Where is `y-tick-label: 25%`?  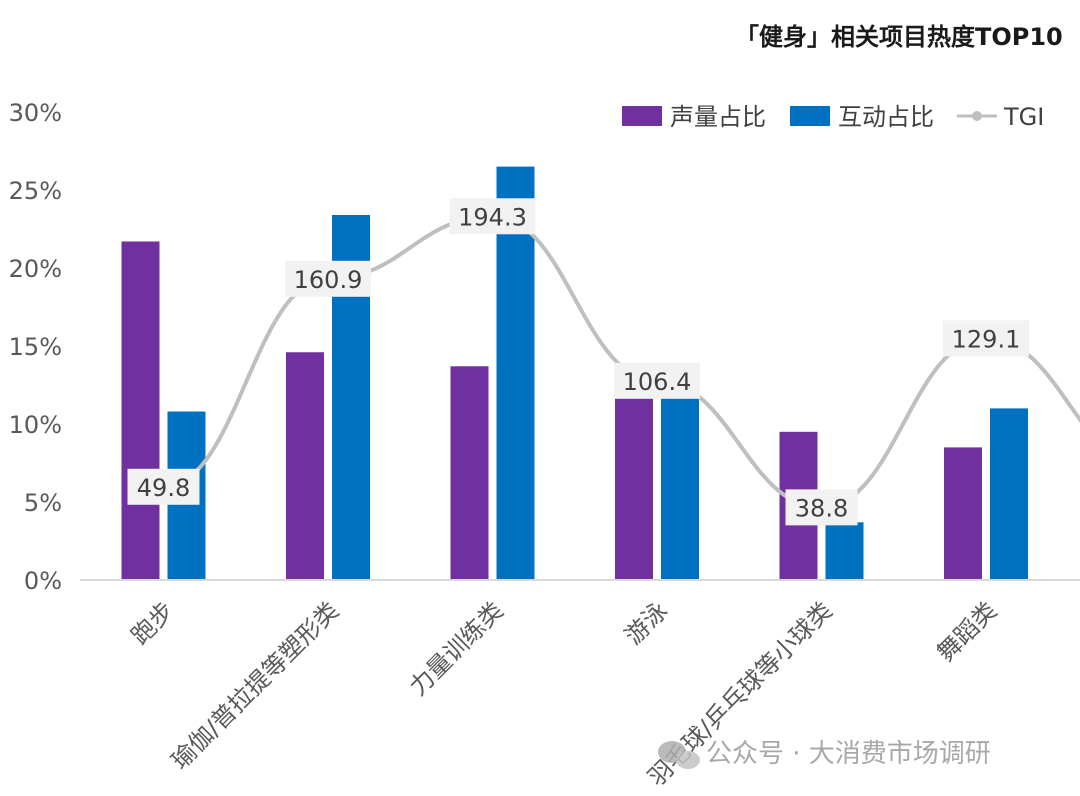
y-tick-label: 25% is located at coordinates (35, 191).